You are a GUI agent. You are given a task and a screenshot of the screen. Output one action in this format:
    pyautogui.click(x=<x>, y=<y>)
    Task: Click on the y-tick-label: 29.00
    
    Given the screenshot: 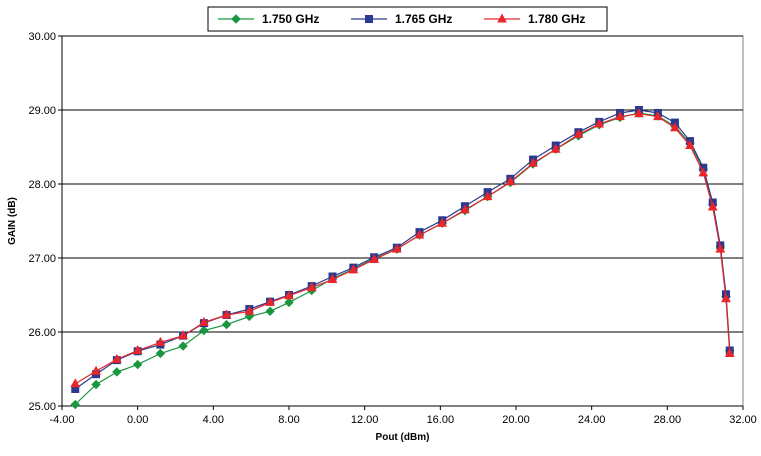 What is the action you would take?
    pyautogui.click(x=42, y=111)
    